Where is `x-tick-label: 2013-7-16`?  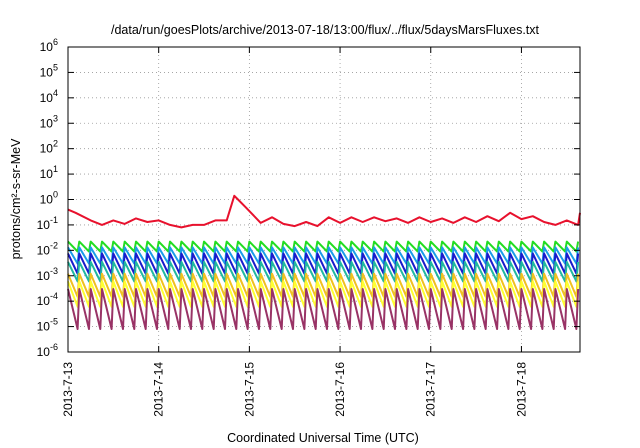
x-tick-label: 2013-7-16 is located at coordinates (340, 389).